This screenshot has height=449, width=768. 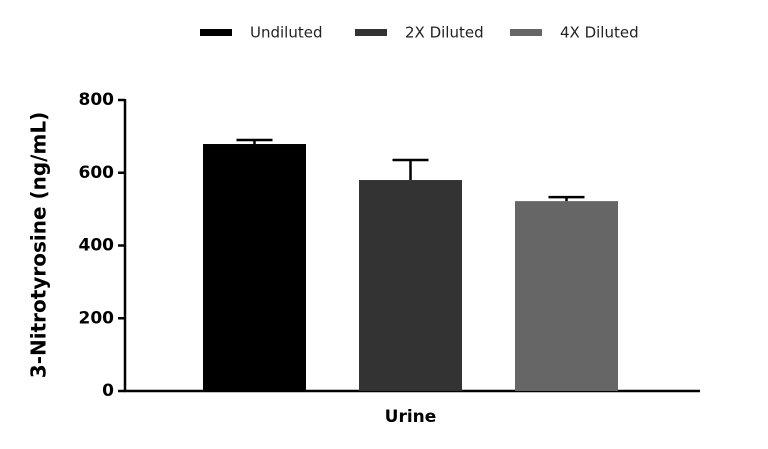 I want to click on legend-label: 4X Diluted, so click(x=599, y=33).